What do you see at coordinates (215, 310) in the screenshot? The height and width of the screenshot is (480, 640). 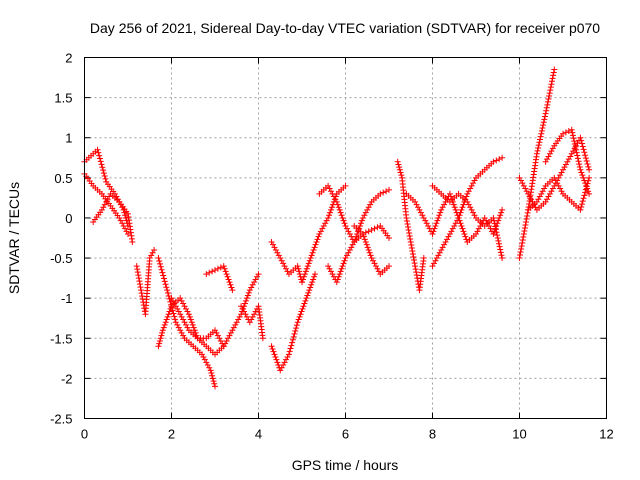 I see `data-series-arc7` at bounding box center [215, 310].